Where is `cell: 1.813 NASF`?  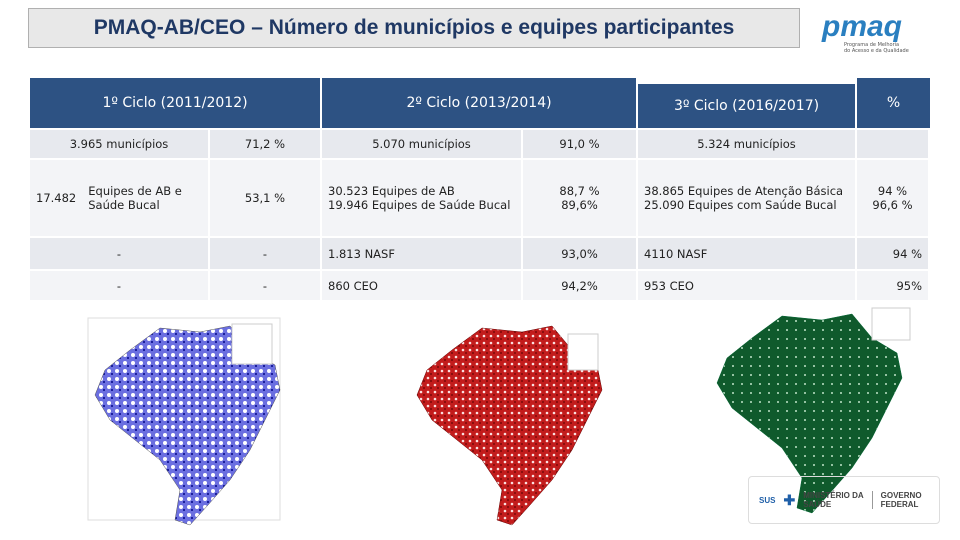 cell: 1.813 NASF is located at coordinates (422, 254).